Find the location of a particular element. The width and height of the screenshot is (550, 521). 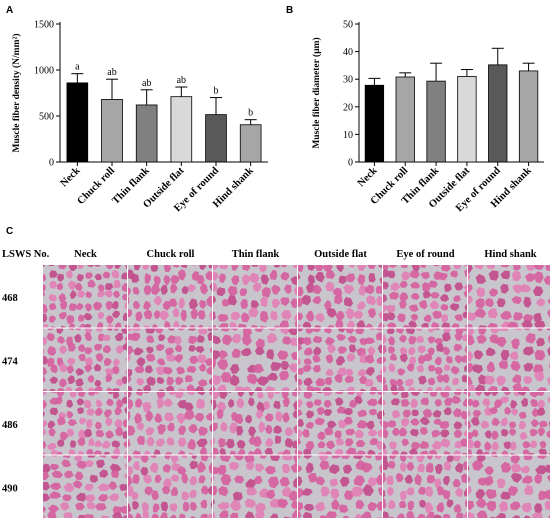

column-header: Hind shank is located at coordinates (510, 254).